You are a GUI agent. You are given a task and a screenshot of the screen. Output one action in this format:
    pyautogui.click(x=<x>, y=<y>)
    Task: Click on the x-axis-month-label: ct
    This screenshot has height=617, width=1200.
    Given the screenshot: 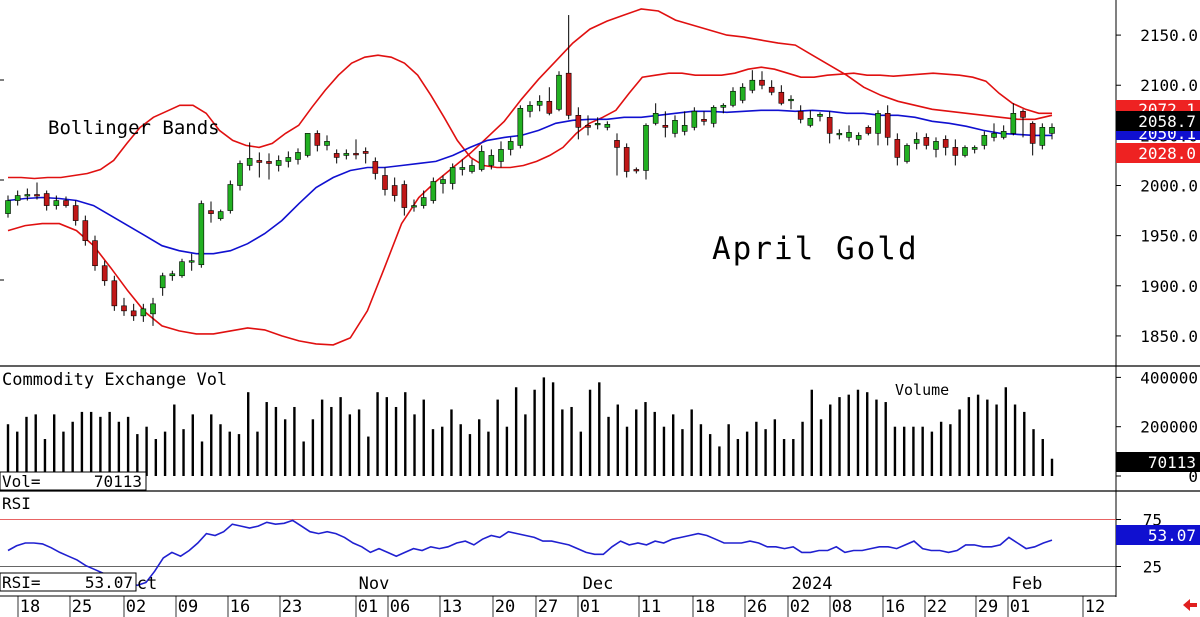 What is the action you would take?
    pyautogui.click(x=147, y=584)
    